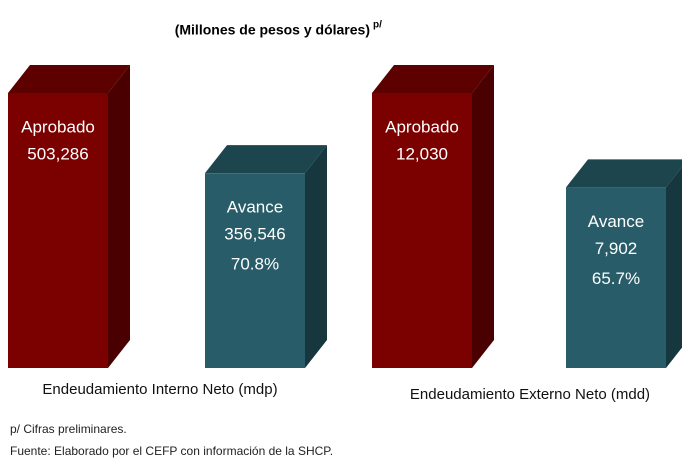  Describe the element at coordinates (272, 30) in the screenshot. I see `subtitle: (Millones de pesos y dólares)` at that location.